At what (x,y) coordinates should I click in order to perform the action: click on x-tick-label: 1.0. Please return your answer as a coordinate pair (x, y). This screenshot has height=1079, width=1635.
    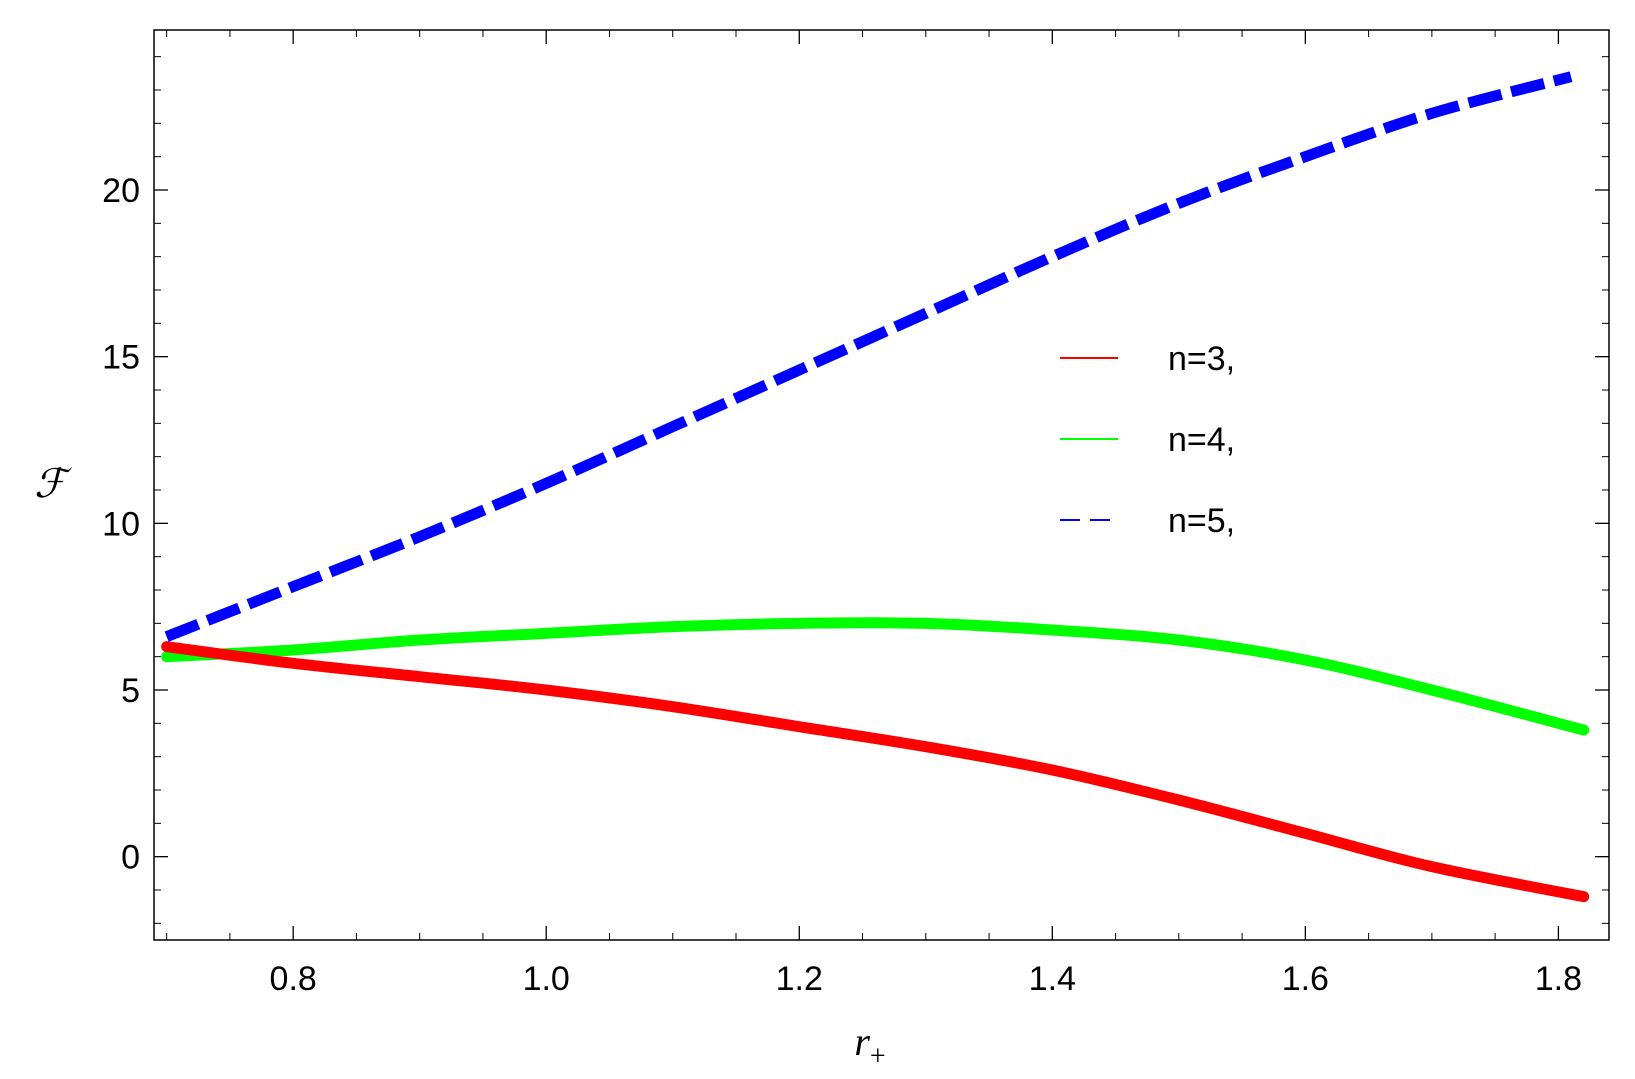
    Looking at the image, I should click on (546, 979).